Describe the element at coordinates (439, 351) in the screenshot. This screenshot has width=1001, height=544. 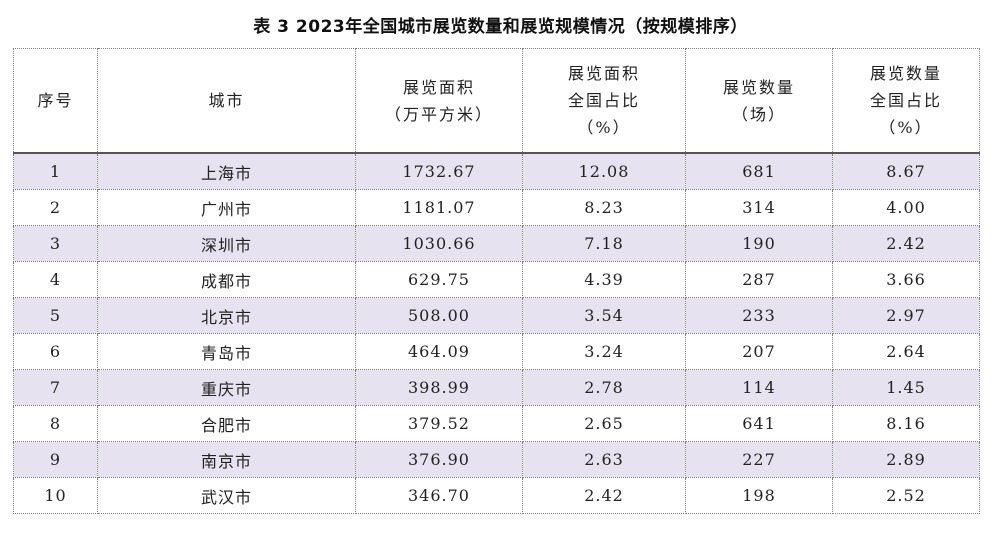
I see `cell-exhibition-area: 464.09` at that location.